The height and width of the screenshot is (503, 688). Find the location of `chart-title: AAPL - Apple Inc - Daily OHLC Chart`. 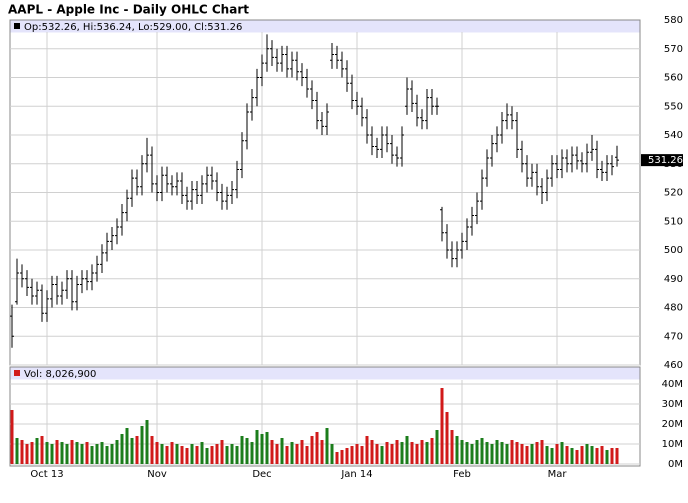

chart-title: AAPL - Apple Inc - Daily OHLC Chart is located at coordinates (128, 10).